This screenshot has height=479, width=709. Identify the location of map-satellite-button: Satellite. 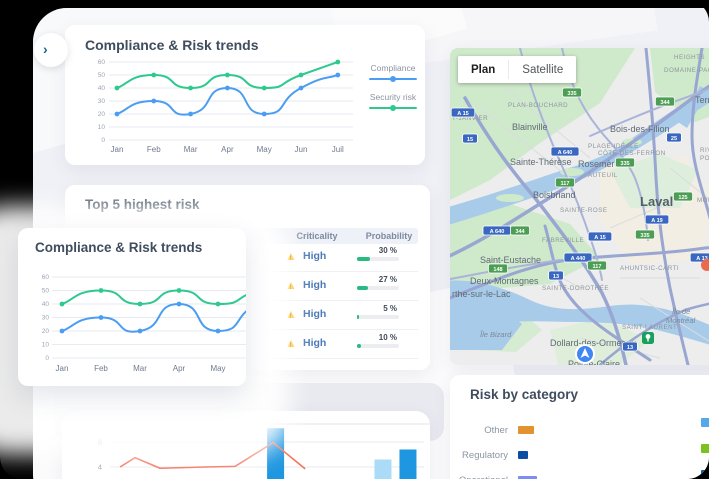
(543, 69).